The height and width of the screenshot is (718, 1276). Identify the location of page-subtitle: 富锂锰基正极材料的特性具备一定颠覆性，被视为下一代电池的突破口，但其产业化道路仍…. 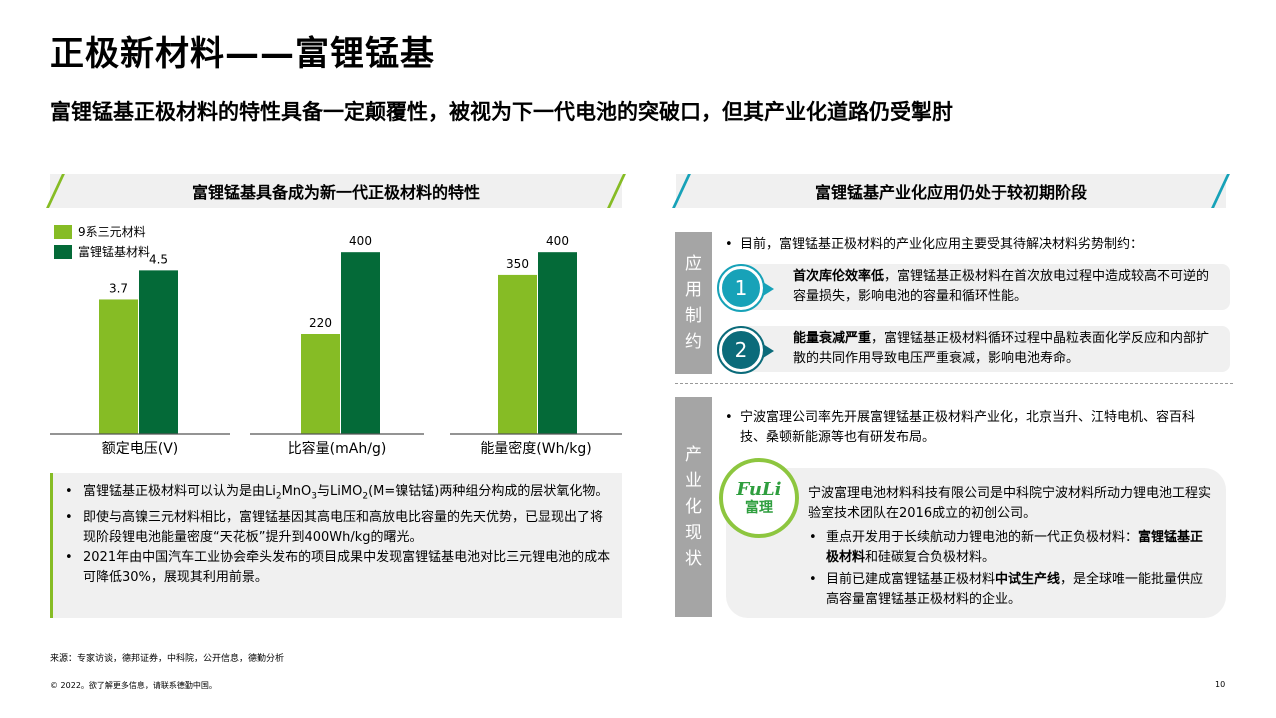
(501, 112).